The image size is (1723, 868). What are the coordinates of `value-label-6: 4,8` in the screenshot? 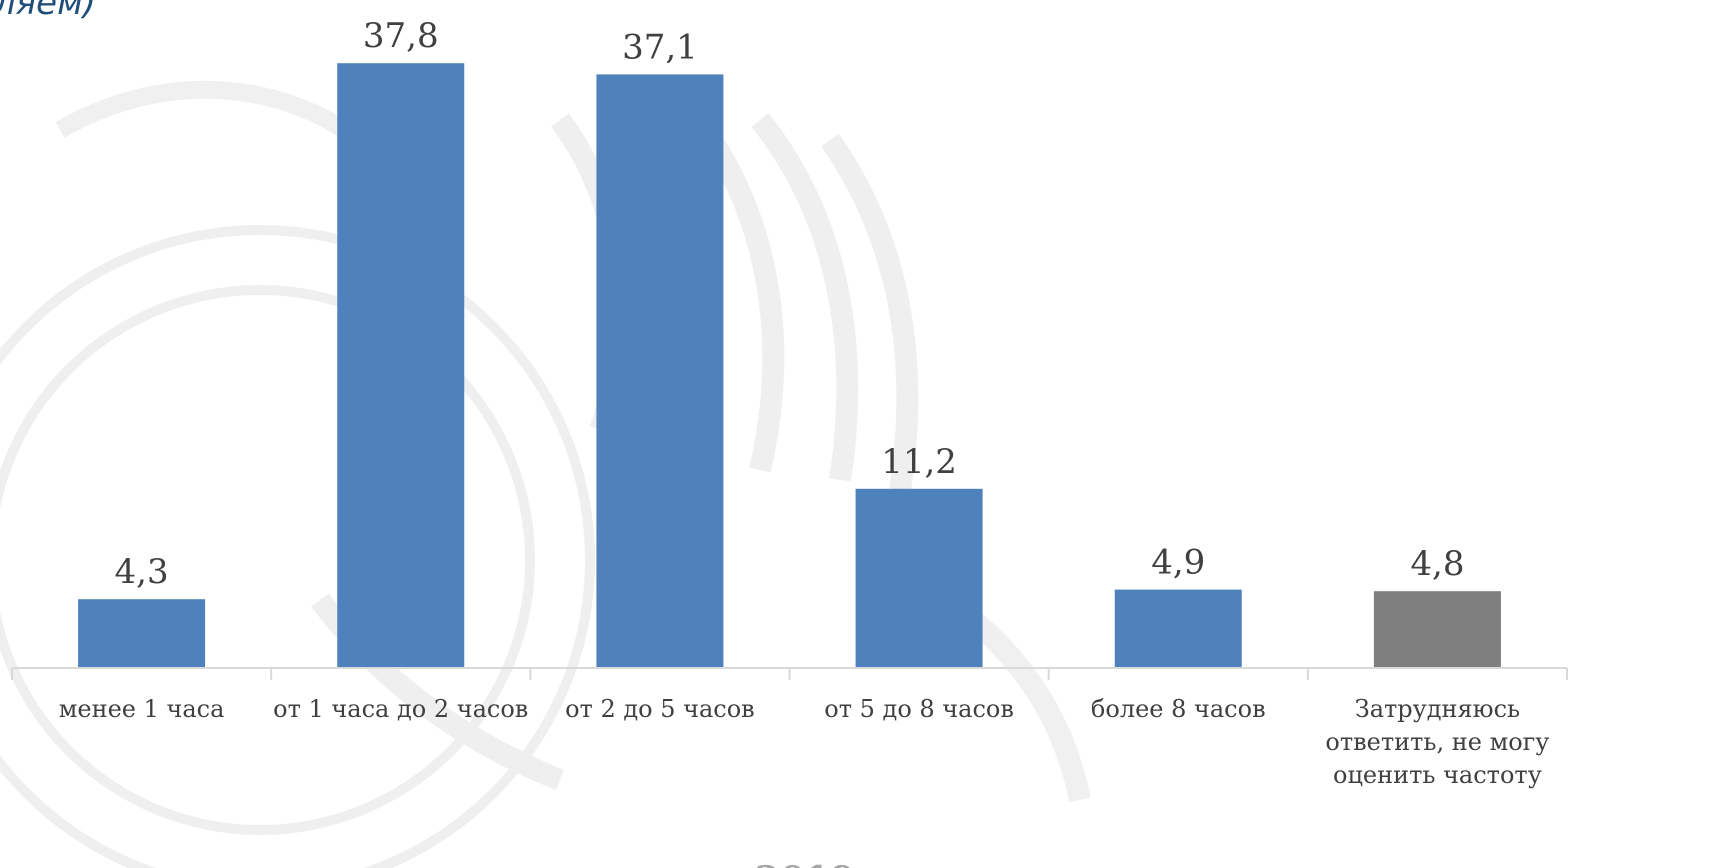 It's located at (1437, 564).